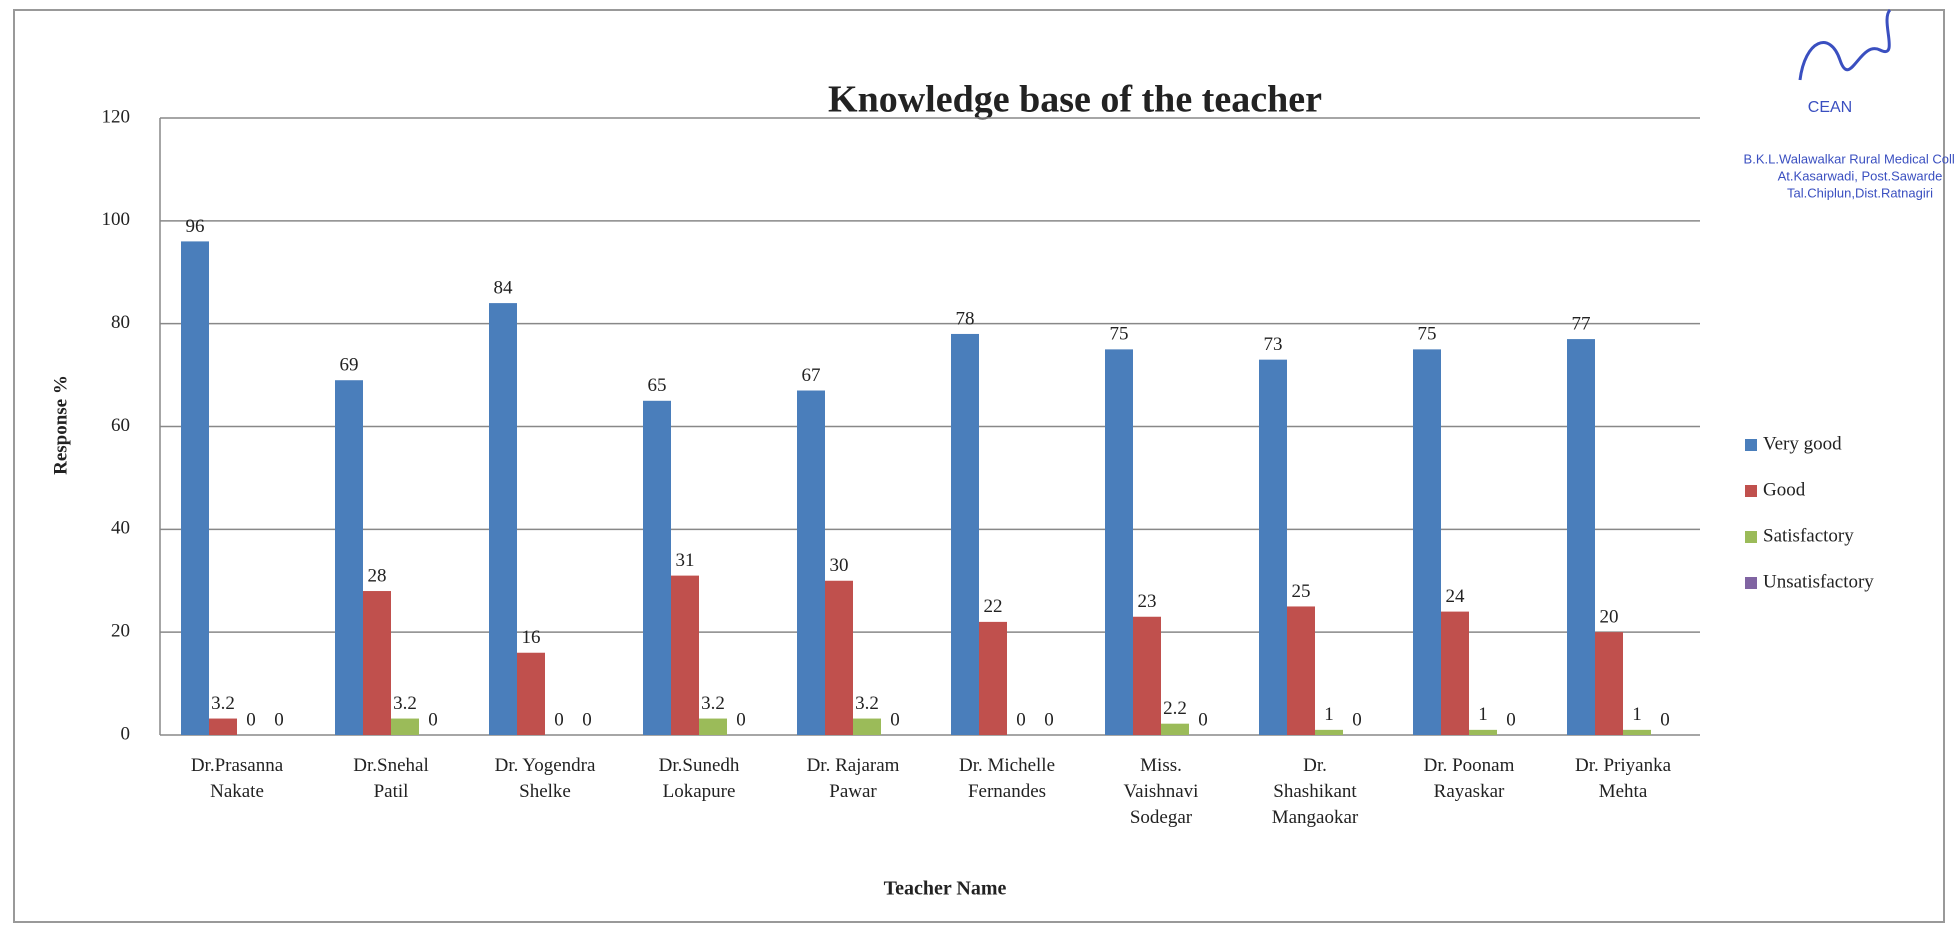  I want to click on x-tick-label: Dr. Michelle Fernandes, so click(1007, 778).